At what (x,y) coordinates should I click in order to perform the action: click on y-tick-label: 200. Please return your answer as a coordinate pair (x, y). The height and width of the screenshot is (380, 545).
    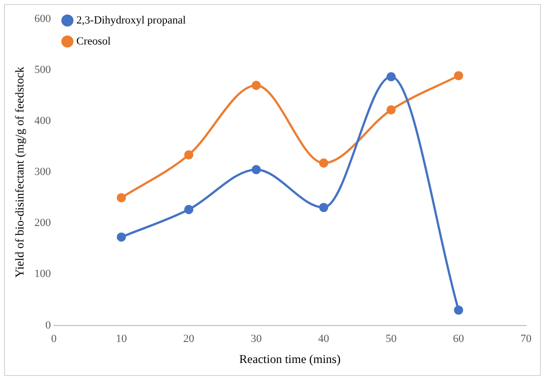
    Looking at the image, I should click on (43, 223).